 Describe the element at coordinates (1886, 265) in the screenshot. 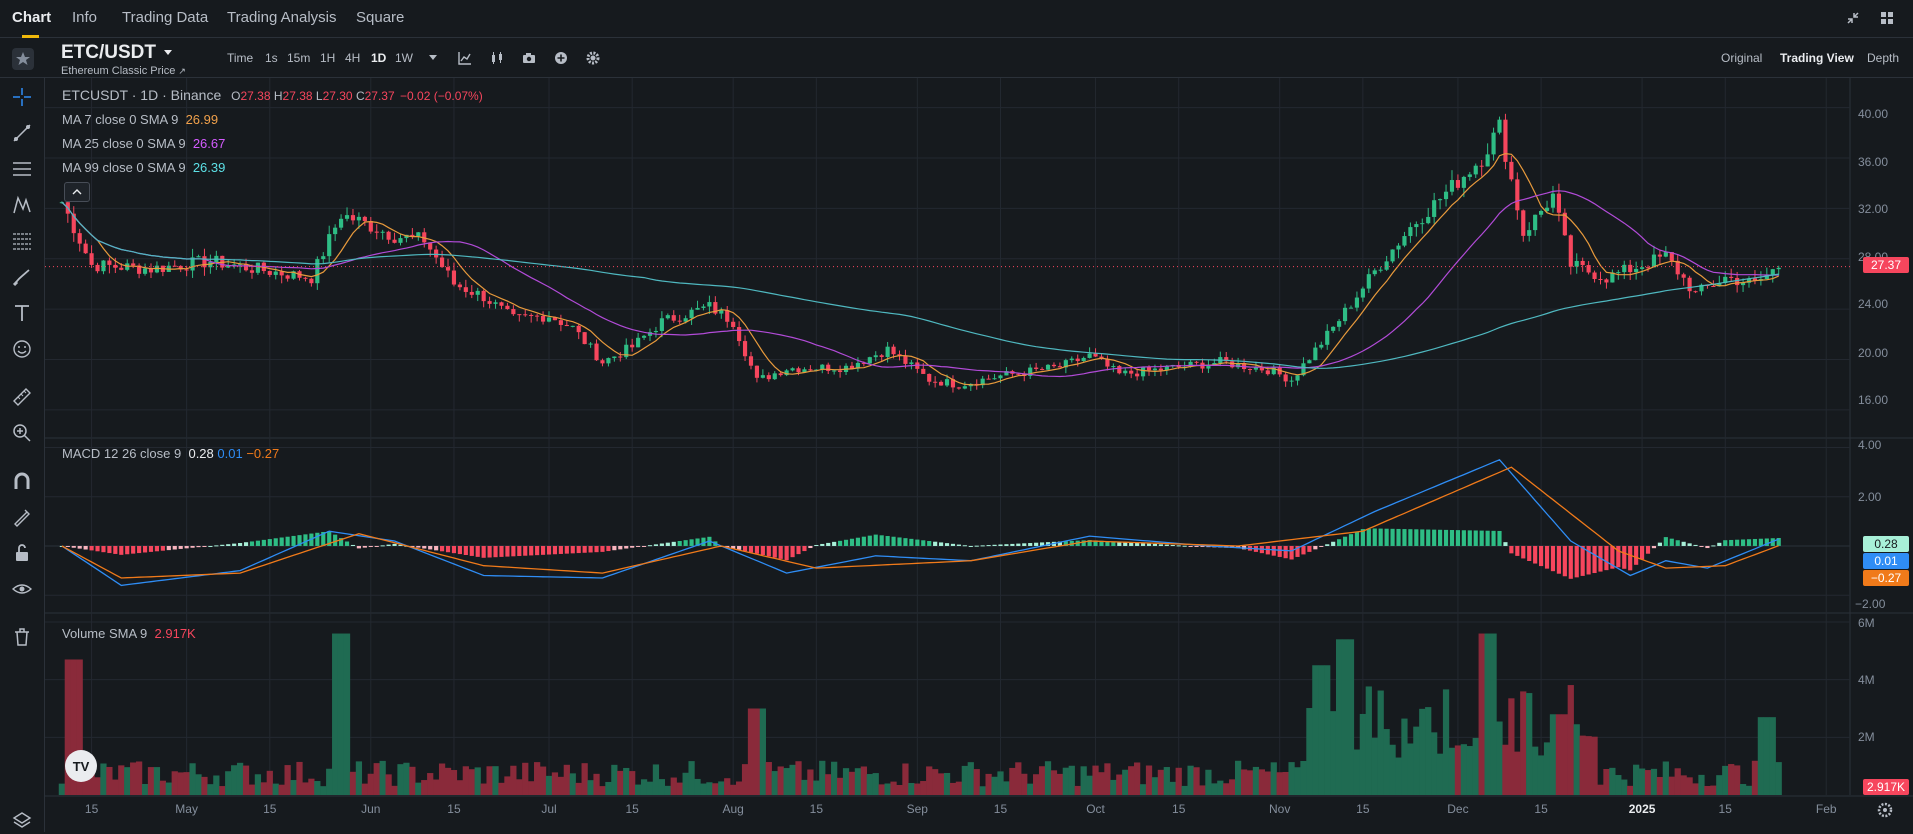

I see `last-price-tag: 27.37` at that location.